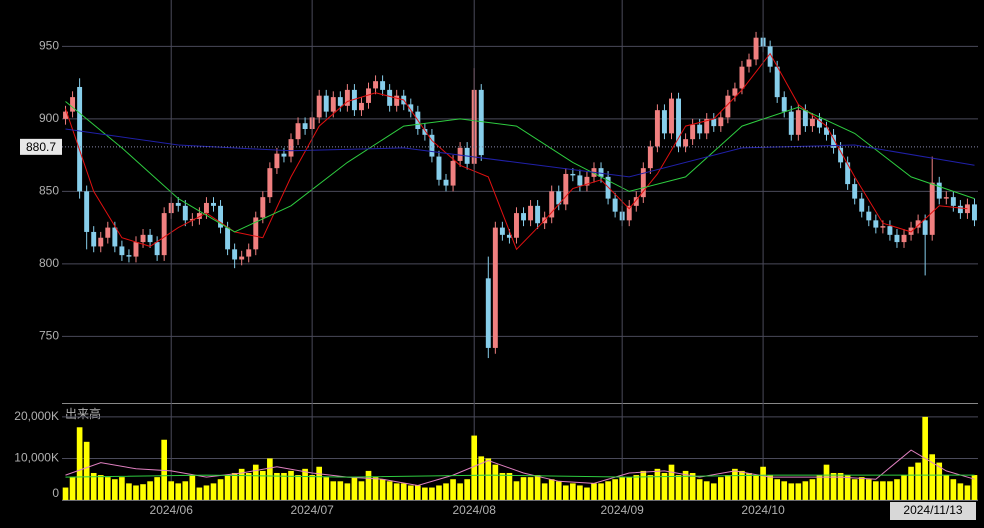 This screenshot has height=528, width=984. What do you see at coordinates (49, 46) in the screenshot?
I see `y-tick-label: 950` at bounding box center [49, 46].